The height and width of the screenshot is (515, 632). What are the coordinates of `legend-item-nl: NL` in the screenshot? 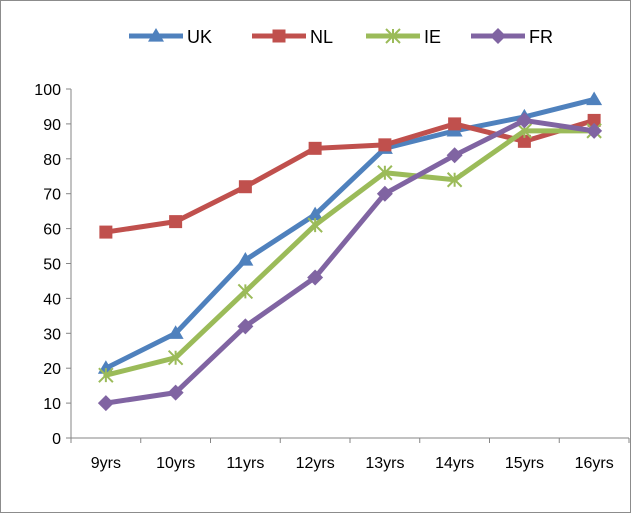 It's located at (292, 37).